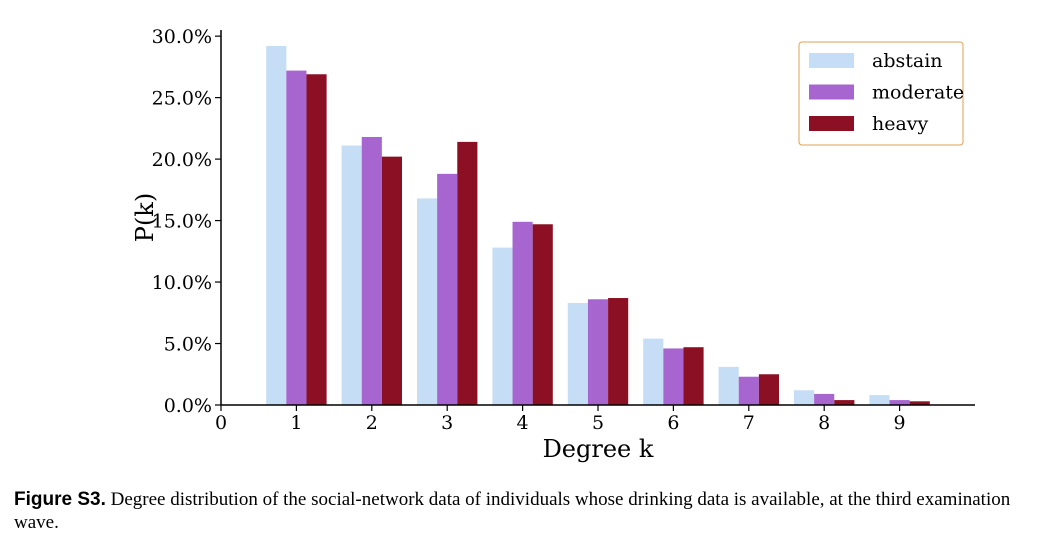  What do you see at coordinates (296, 423) in the screenshot?
I see `x-tick-label: 1` at bounding box center [296, 423].